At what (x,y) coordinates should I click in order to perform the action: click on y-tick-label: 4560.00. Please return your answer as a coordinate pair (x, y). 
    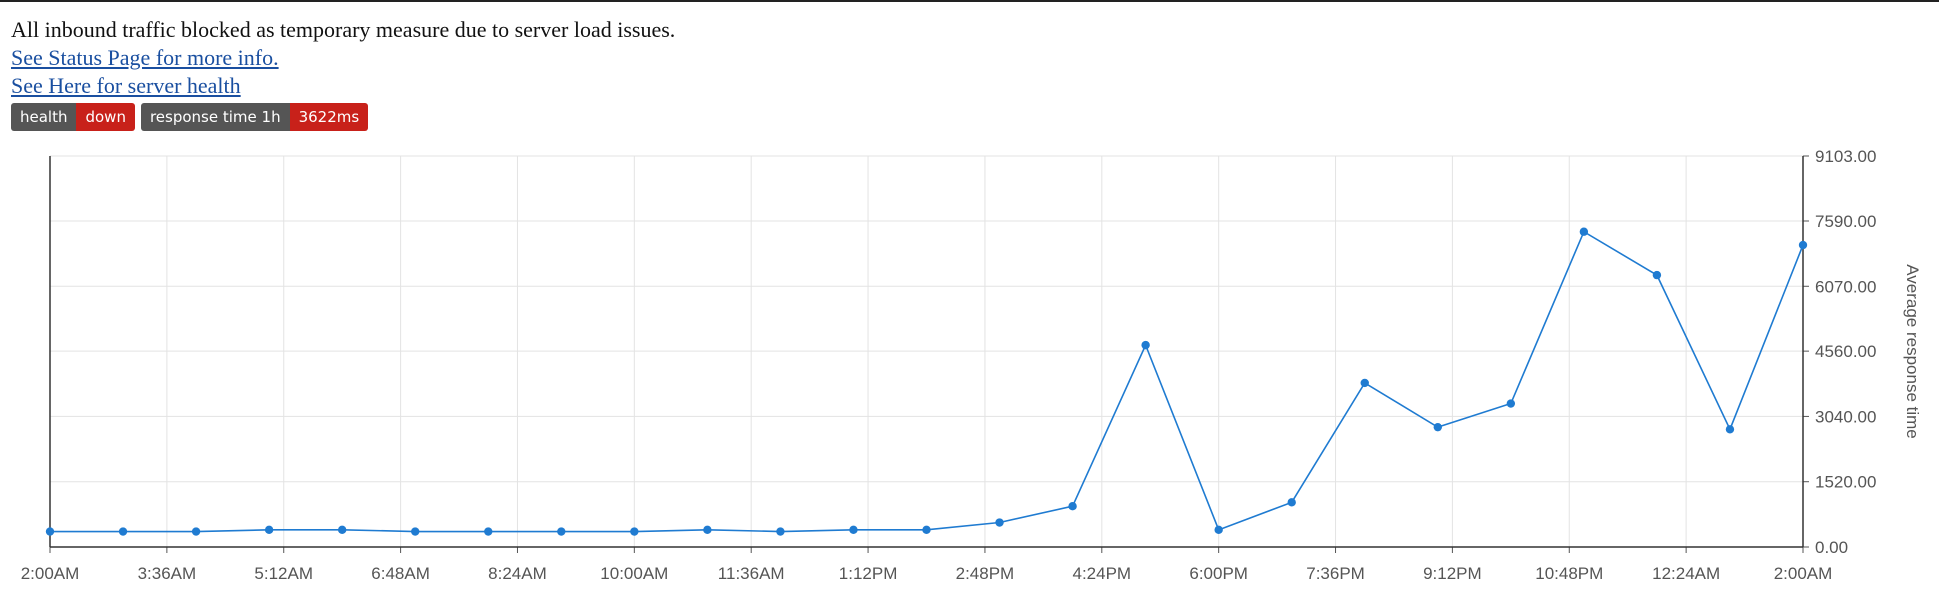
    Looking at the image, I should click on (1845, 351).